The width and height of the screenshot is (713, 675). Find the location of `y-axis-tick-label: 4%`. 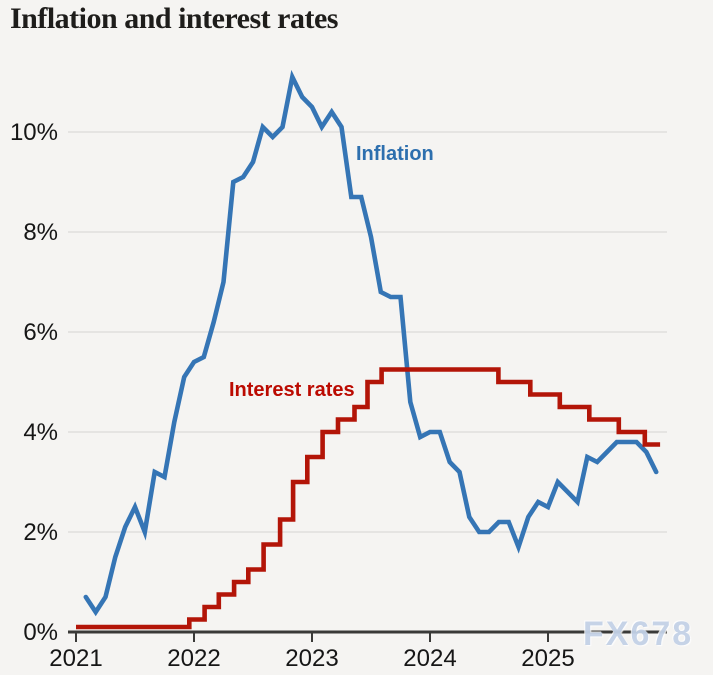

y-axis-tick-label: 4% is located at coordinates (40, 432).